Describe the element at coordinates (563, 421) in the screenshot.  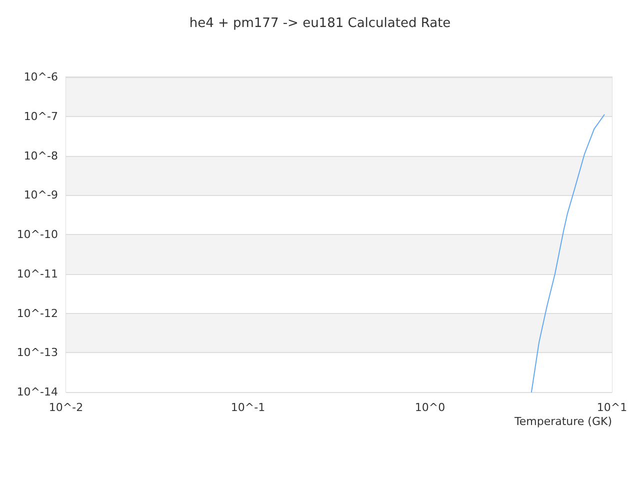
I see `x-axis-title: Temperature (GK)` at that location.